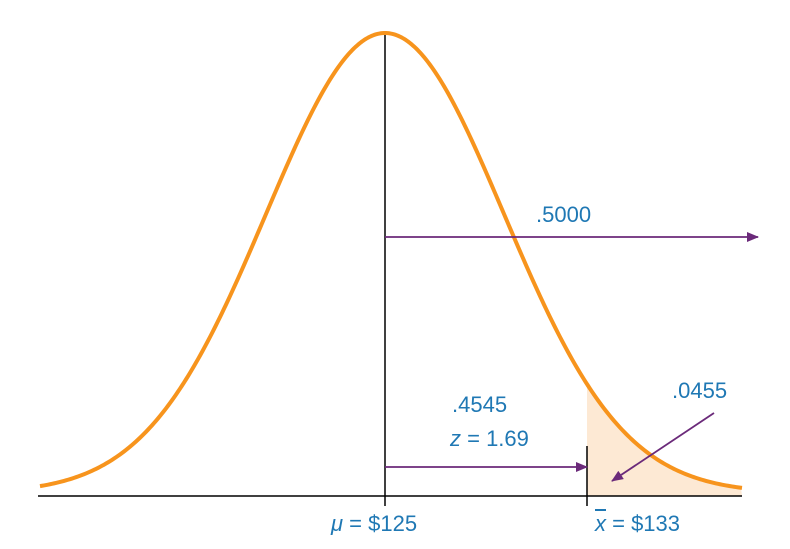 Image resolution: width=790 pixels, height=549 pixels. I want to click on sample-mean-label: x = $133, so click(637, 524).